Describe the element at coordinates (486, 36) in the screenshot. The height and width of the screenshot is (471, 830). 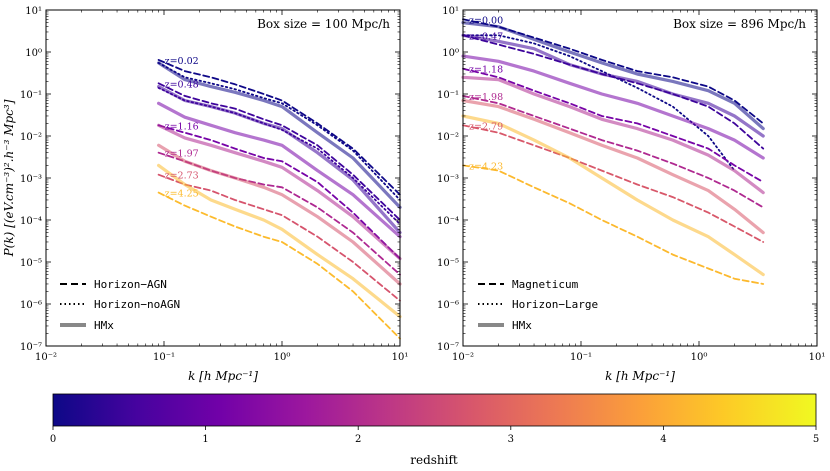
I see `right-redshift-label: z=0.47` at that location.